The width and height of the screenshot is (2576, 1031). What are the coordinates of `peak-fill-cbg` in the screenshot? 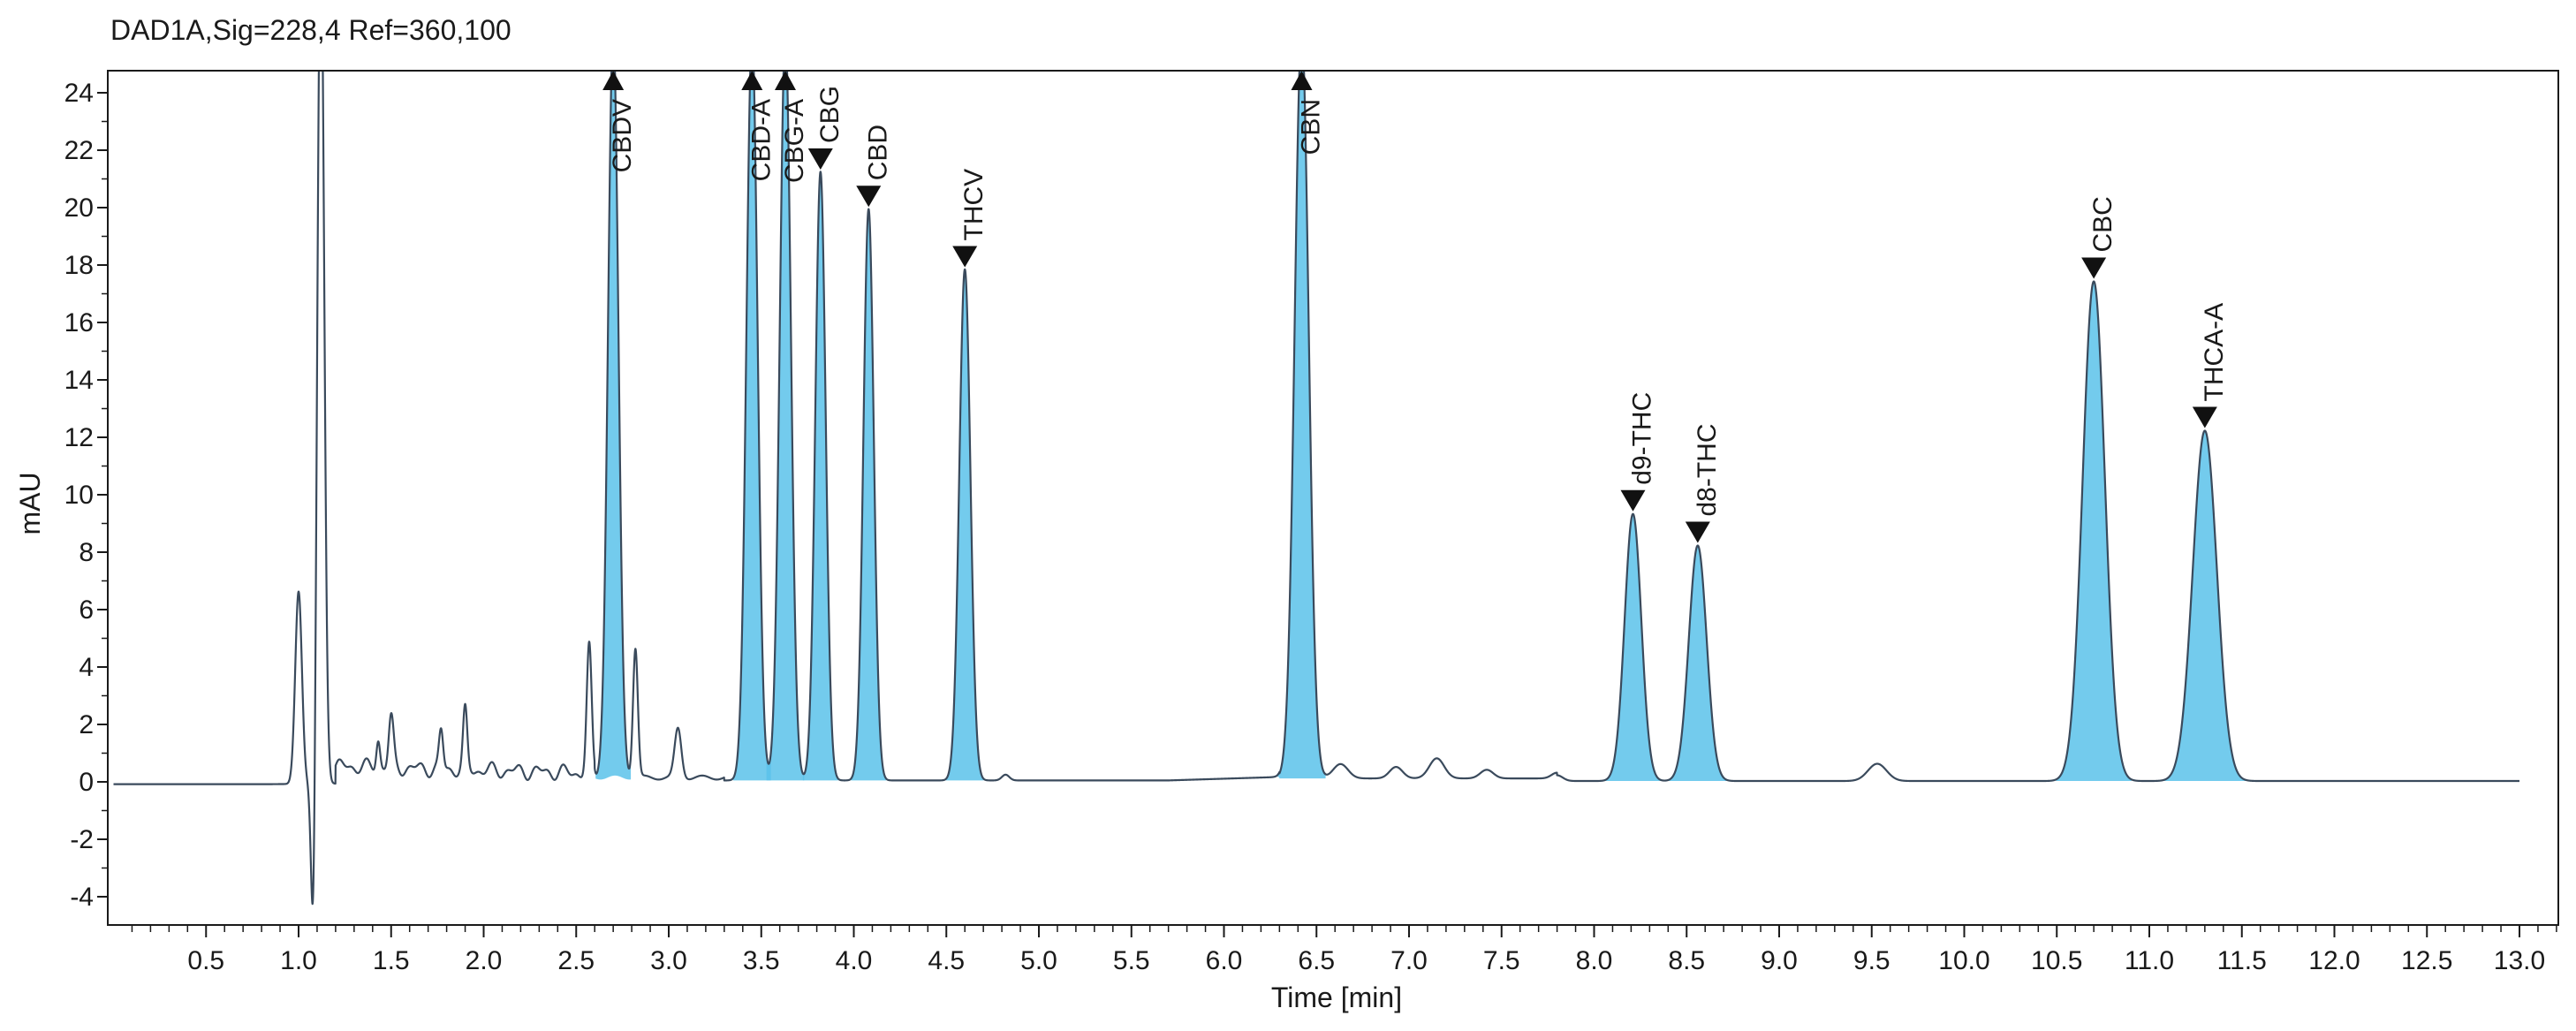 It's located at (820, 476).